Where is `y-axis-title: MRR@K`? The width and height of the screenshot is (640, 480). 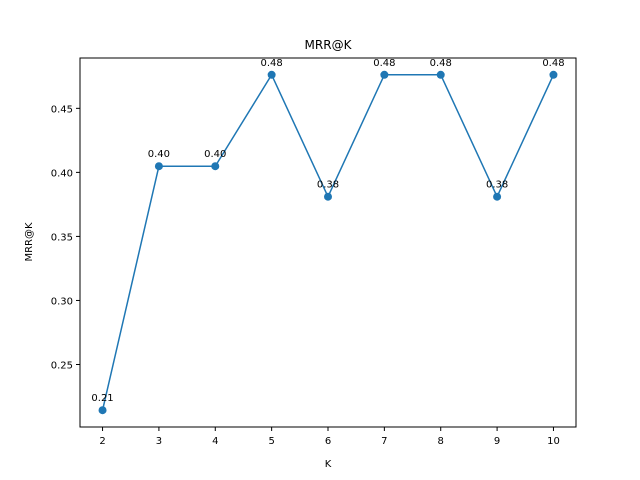
y-axis-title: MRR@K is located at coordinates (29, 242).